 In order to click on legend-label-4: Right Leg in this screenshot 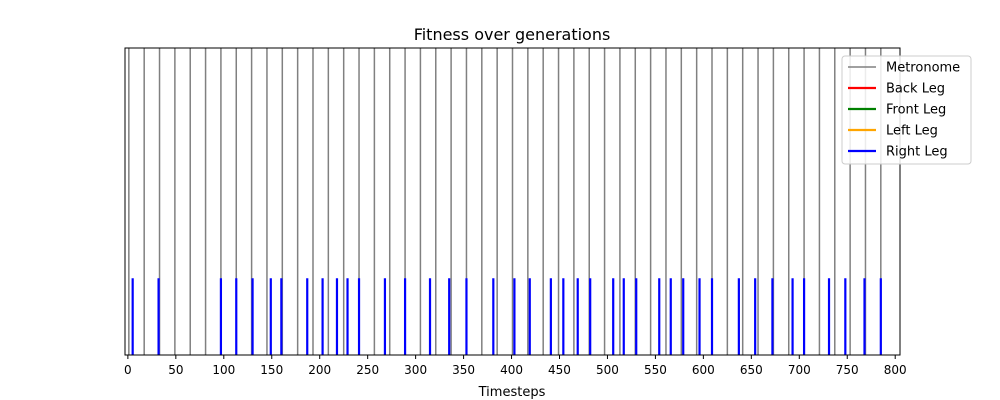, I will do `click(917, 152)`.